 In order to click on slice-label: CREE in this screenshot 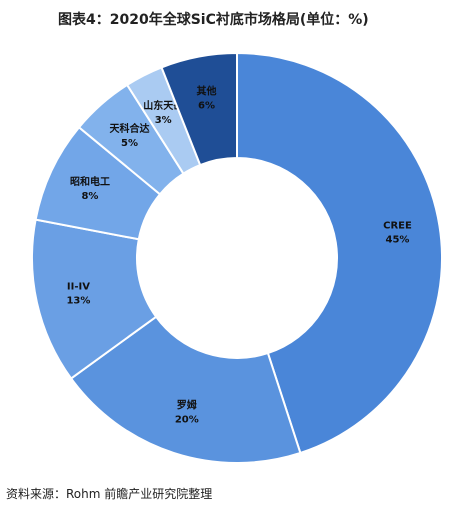, I will do `click(397, 226)`.